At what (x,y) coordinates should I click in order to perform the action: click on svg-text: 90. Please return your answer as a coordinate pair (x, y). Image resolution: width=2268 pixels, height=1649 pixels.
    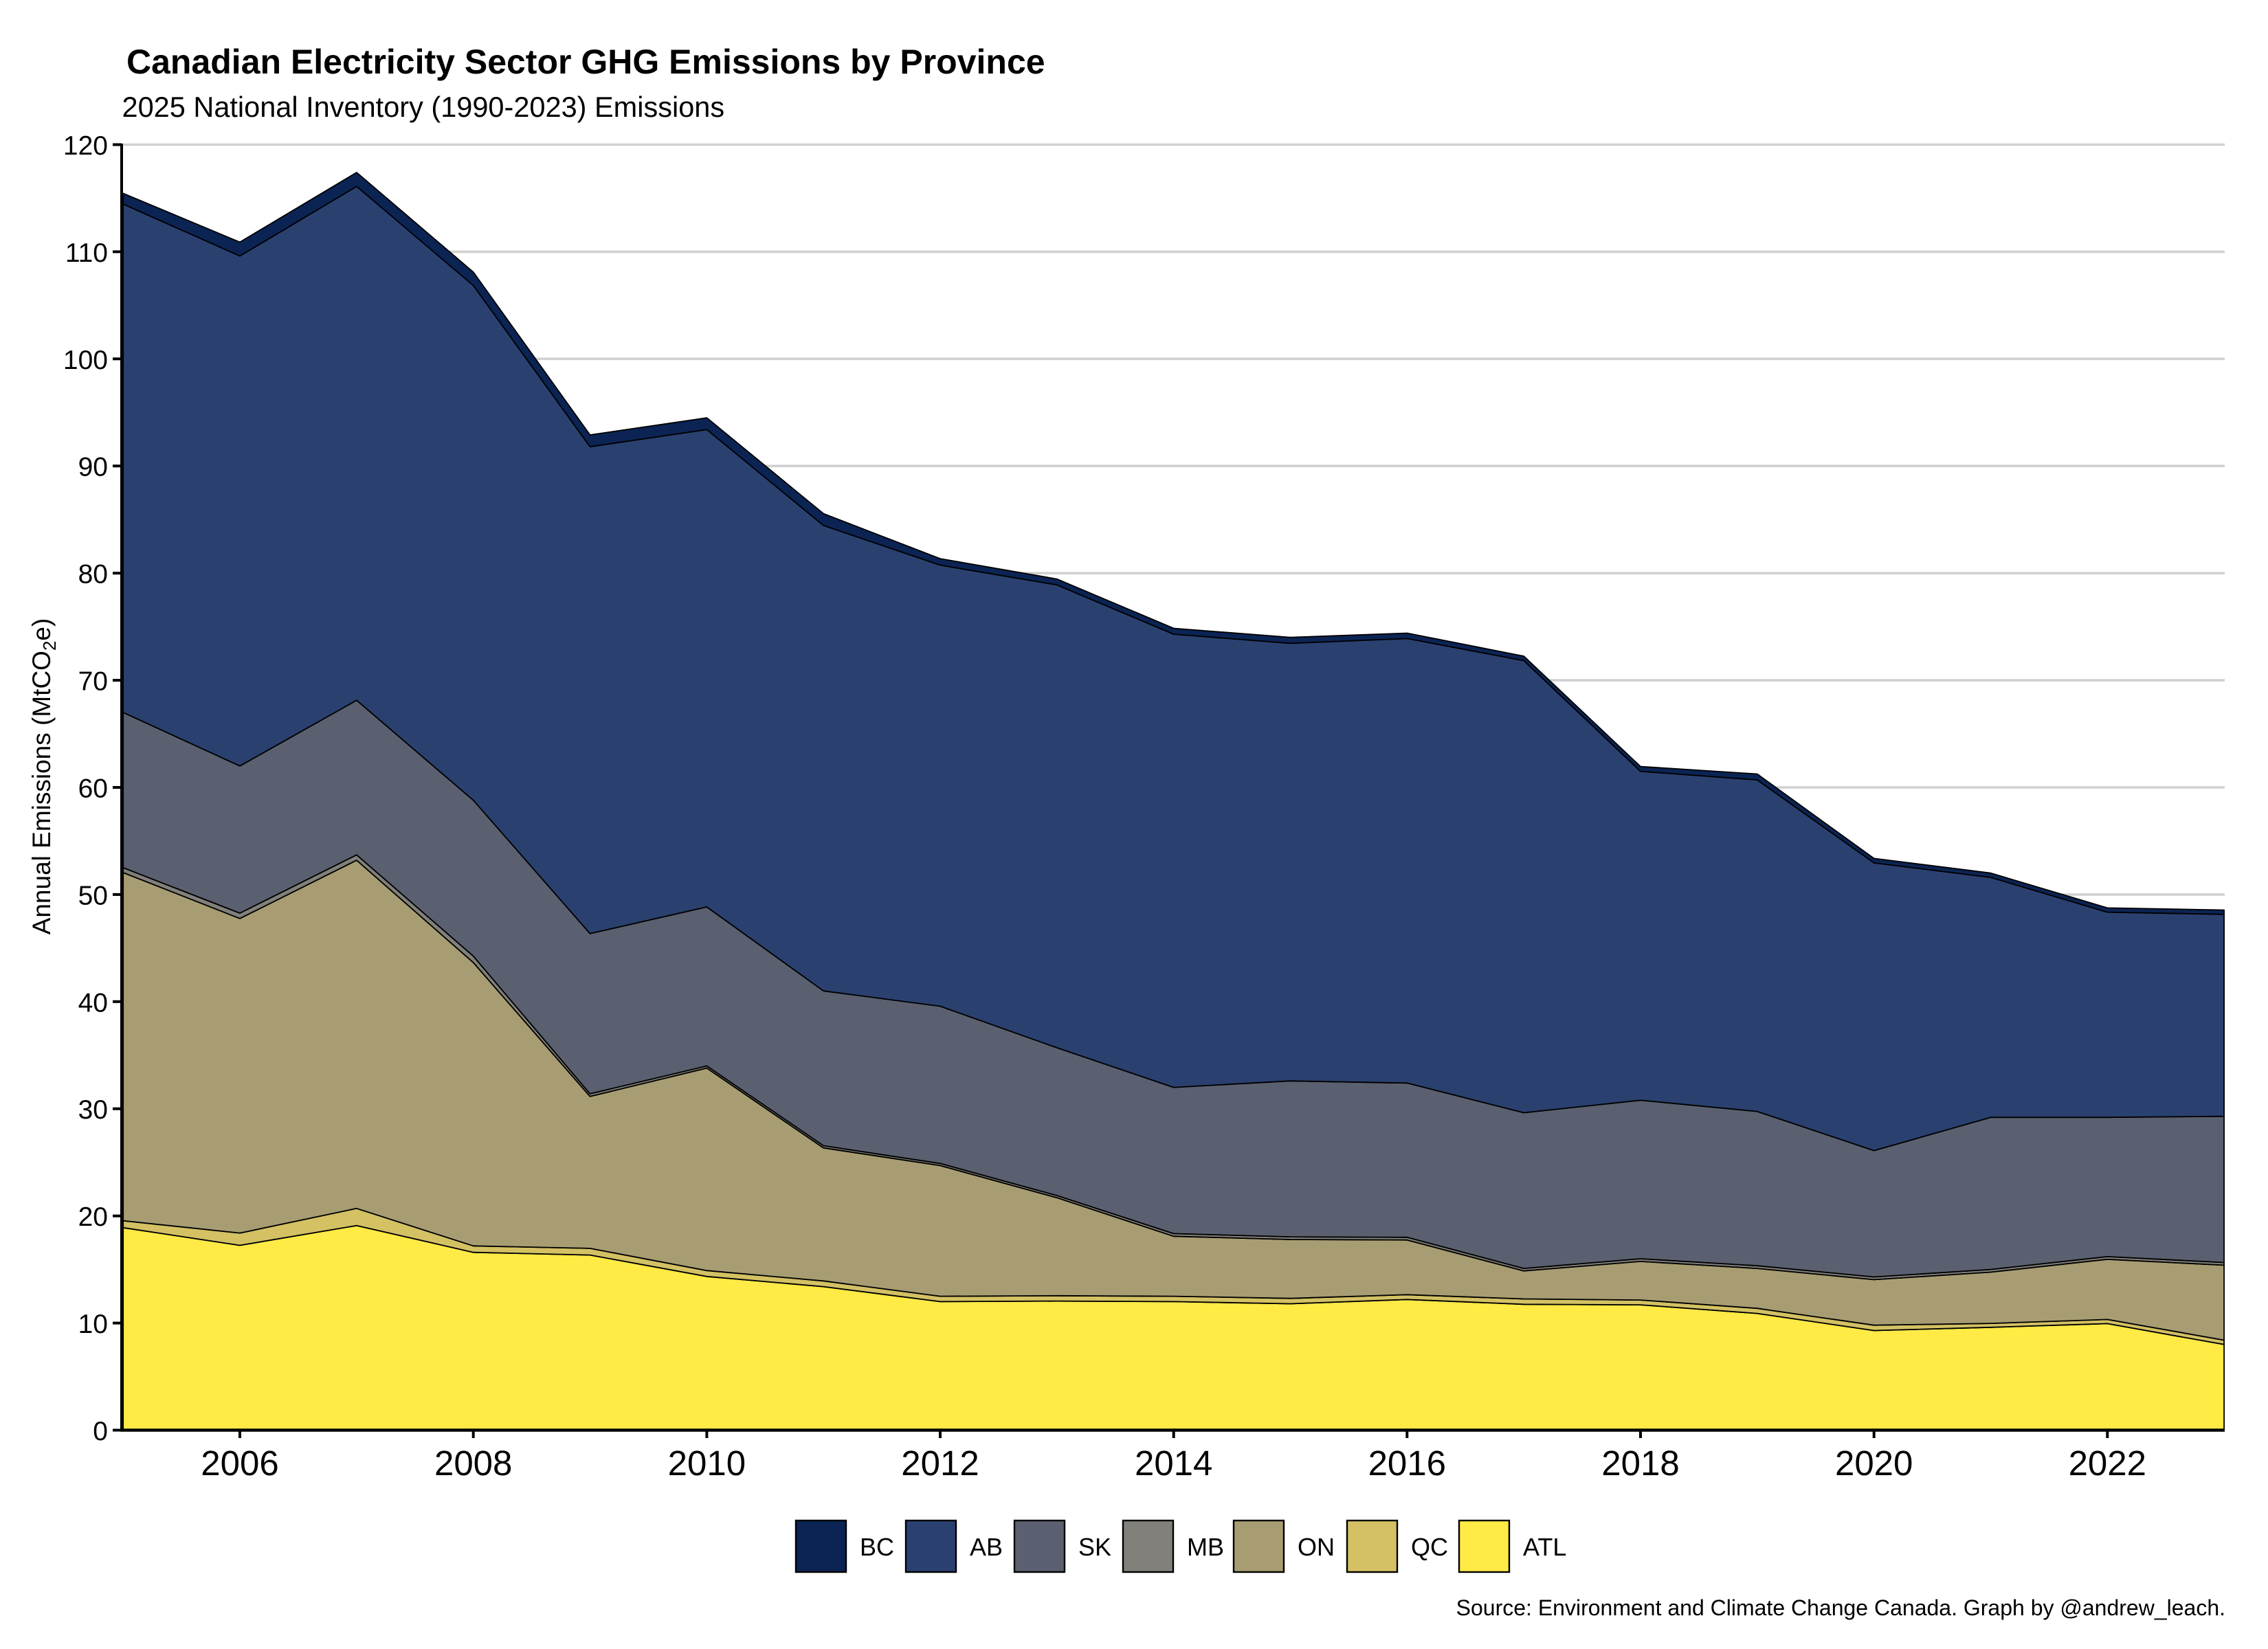
    Looking at the image, I should click on (93, 468).